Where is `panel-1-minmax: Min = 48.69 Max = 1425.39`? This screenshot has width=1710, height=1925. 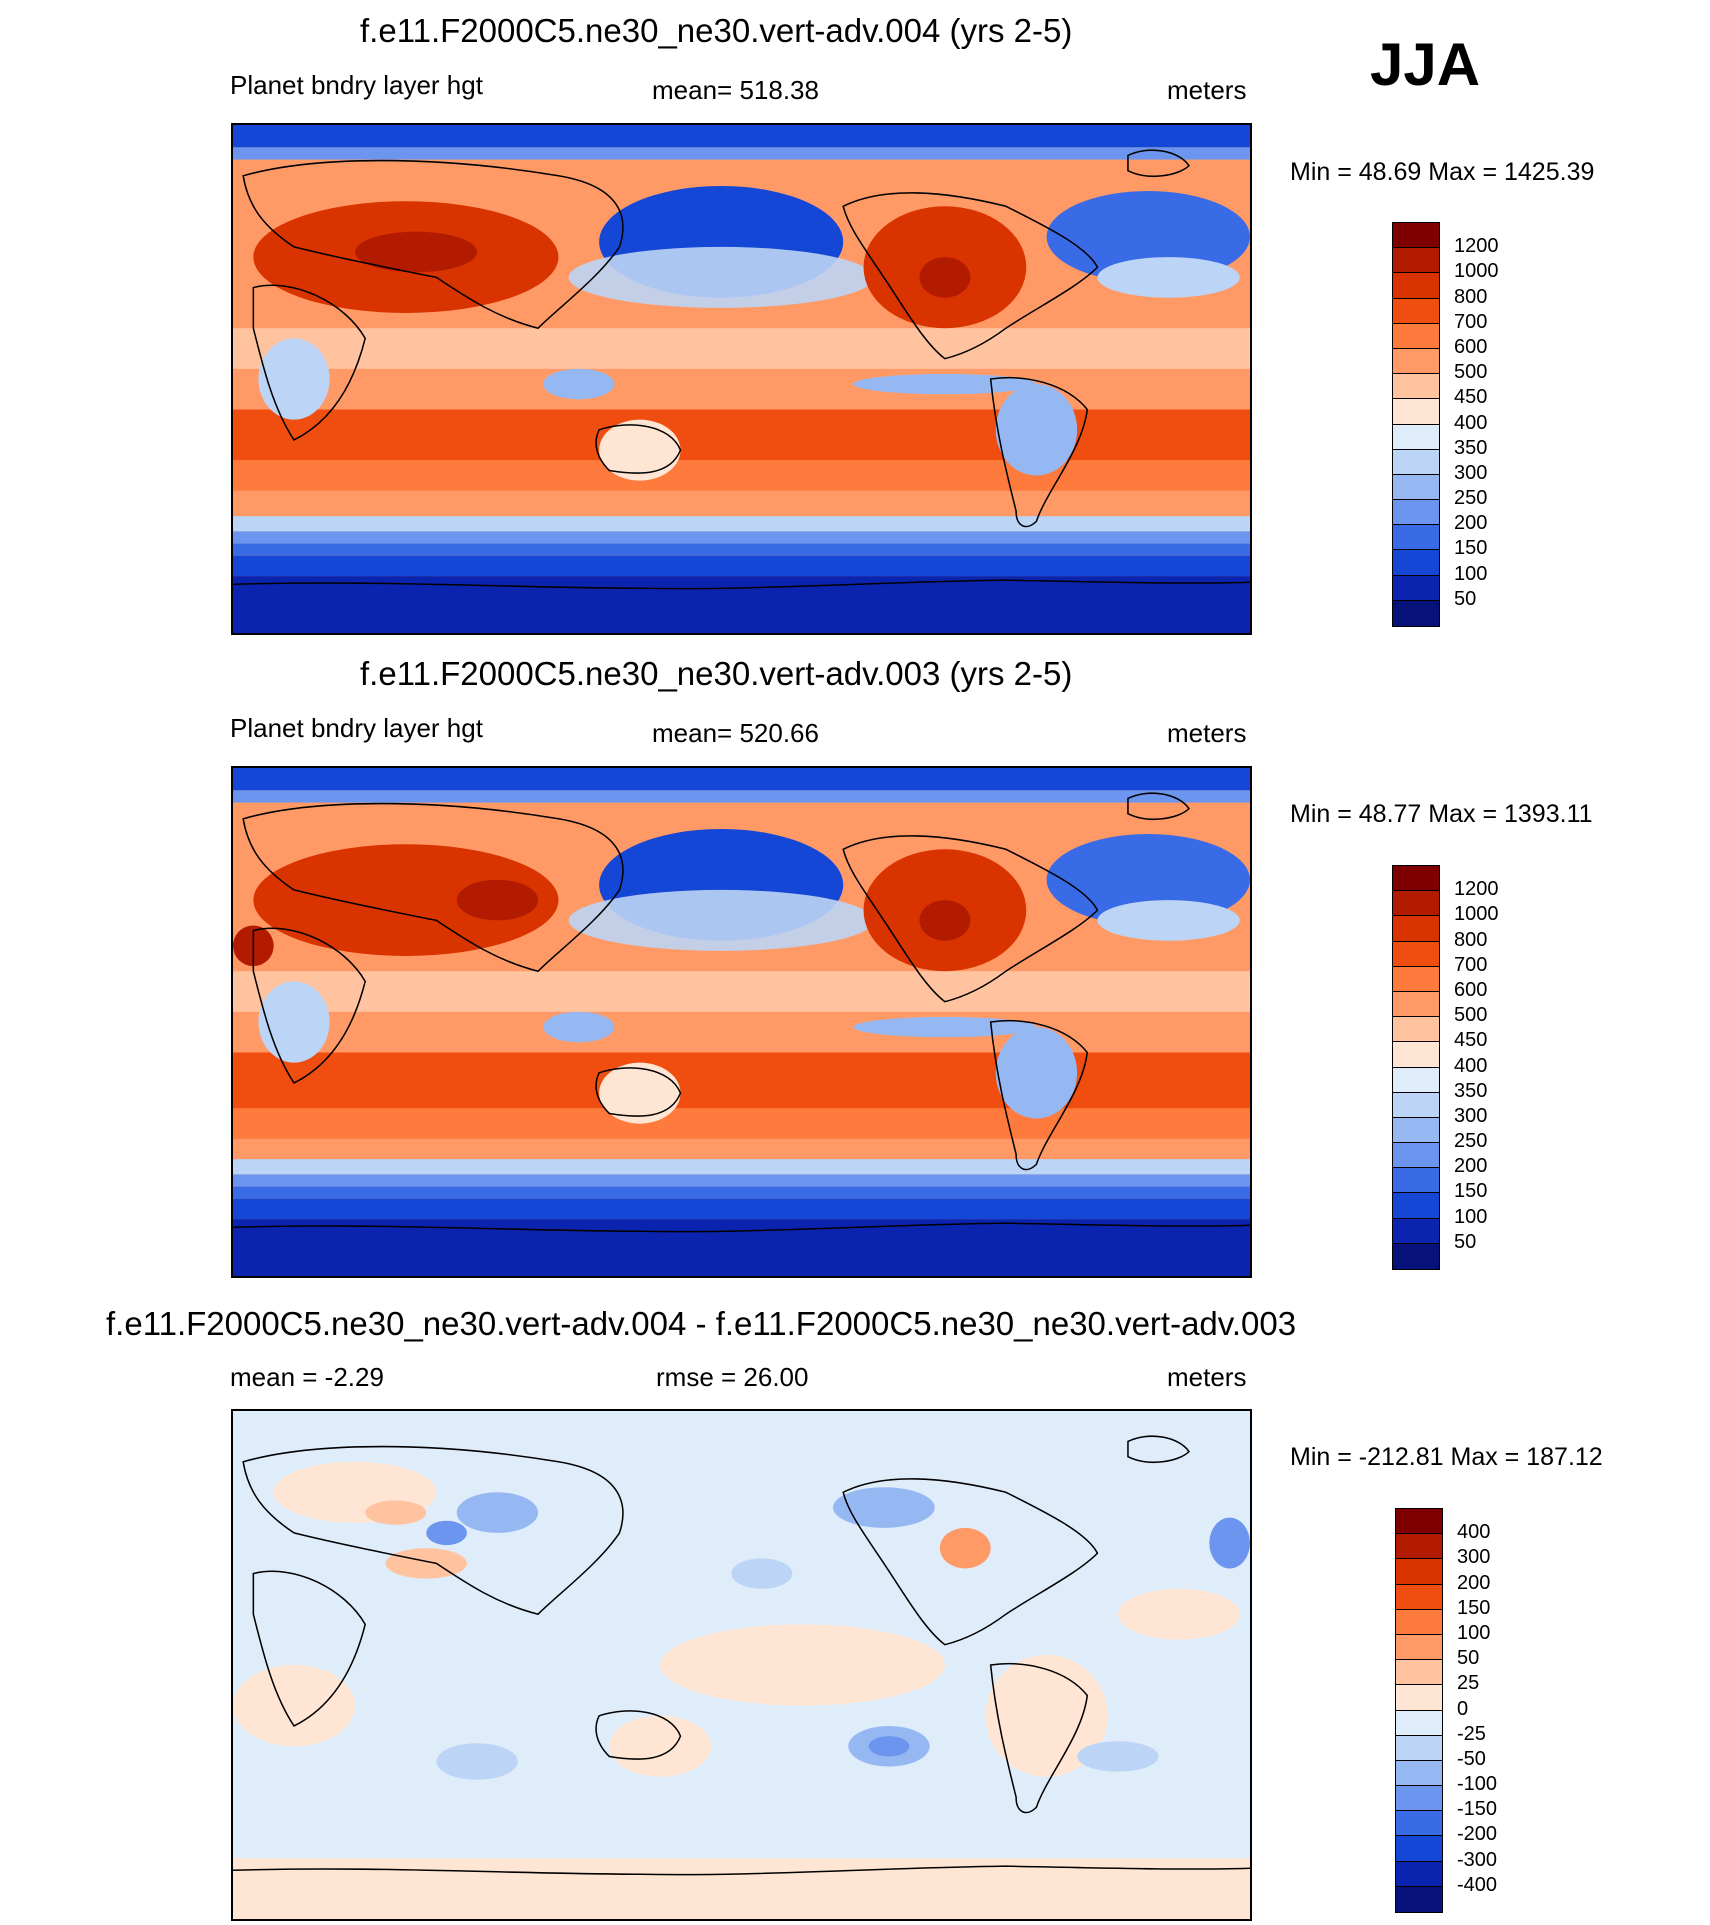 panel-1-minmax: Min = 48.69 Max = 1425.39 is located at coordinates (1442, 172).